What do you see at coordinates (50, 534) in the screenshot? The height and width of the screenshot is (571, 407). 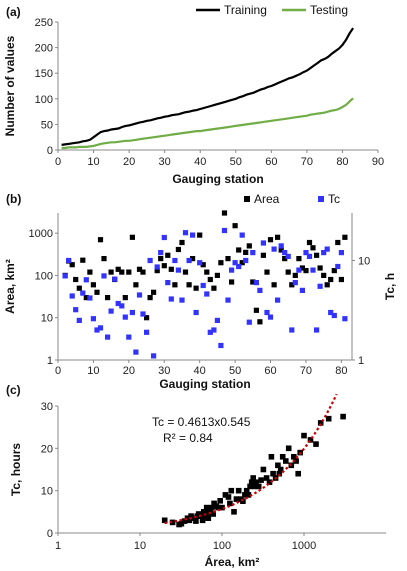 I see `y-tick-label: 0` at bounding box center [50, 534].